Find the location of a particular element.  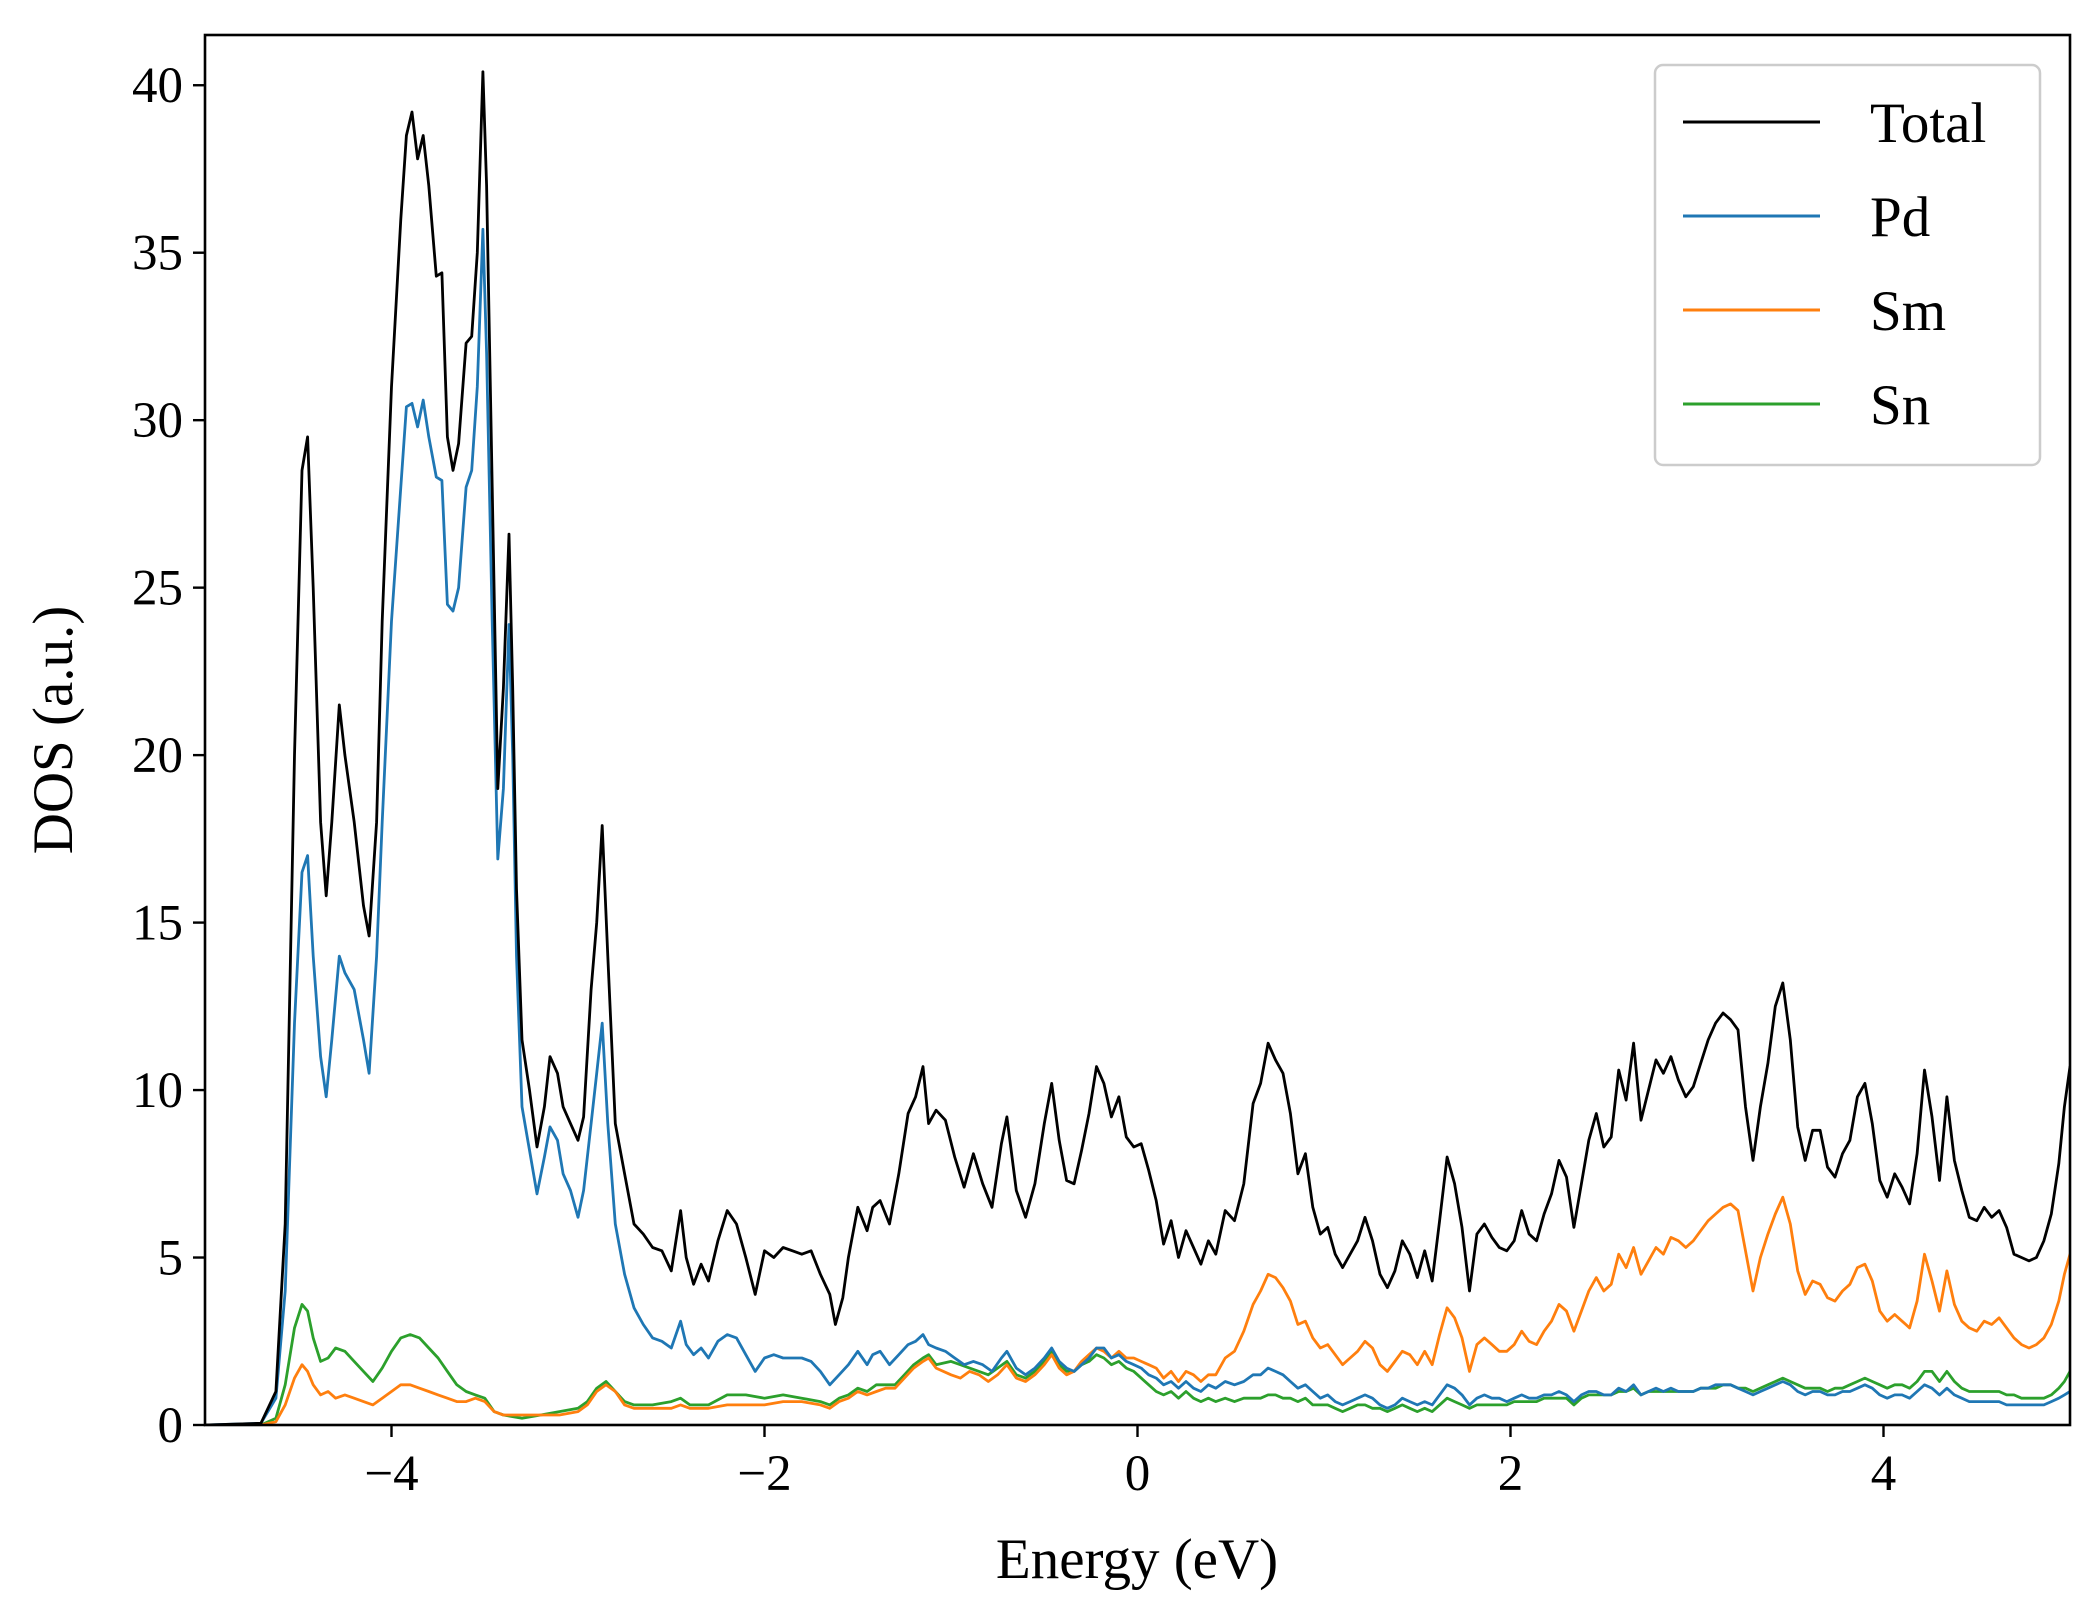

legend: Total Pd Sm Sn is located at coordinates (1847, 265).